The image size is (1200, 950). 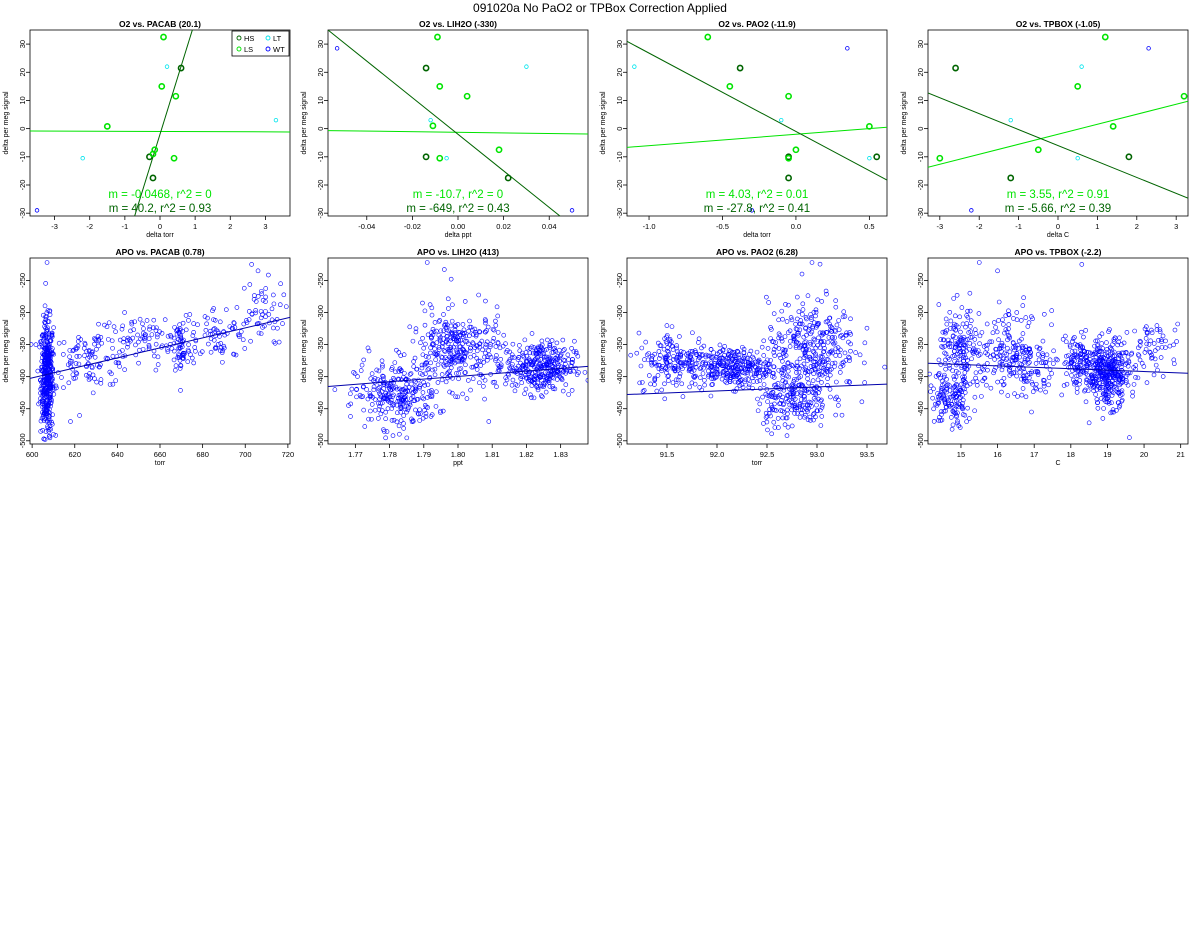 What do you see at coordinates (202, 454) in the screenshot?
I see `x-tick-label: 680` at bounding box center [202, 454].